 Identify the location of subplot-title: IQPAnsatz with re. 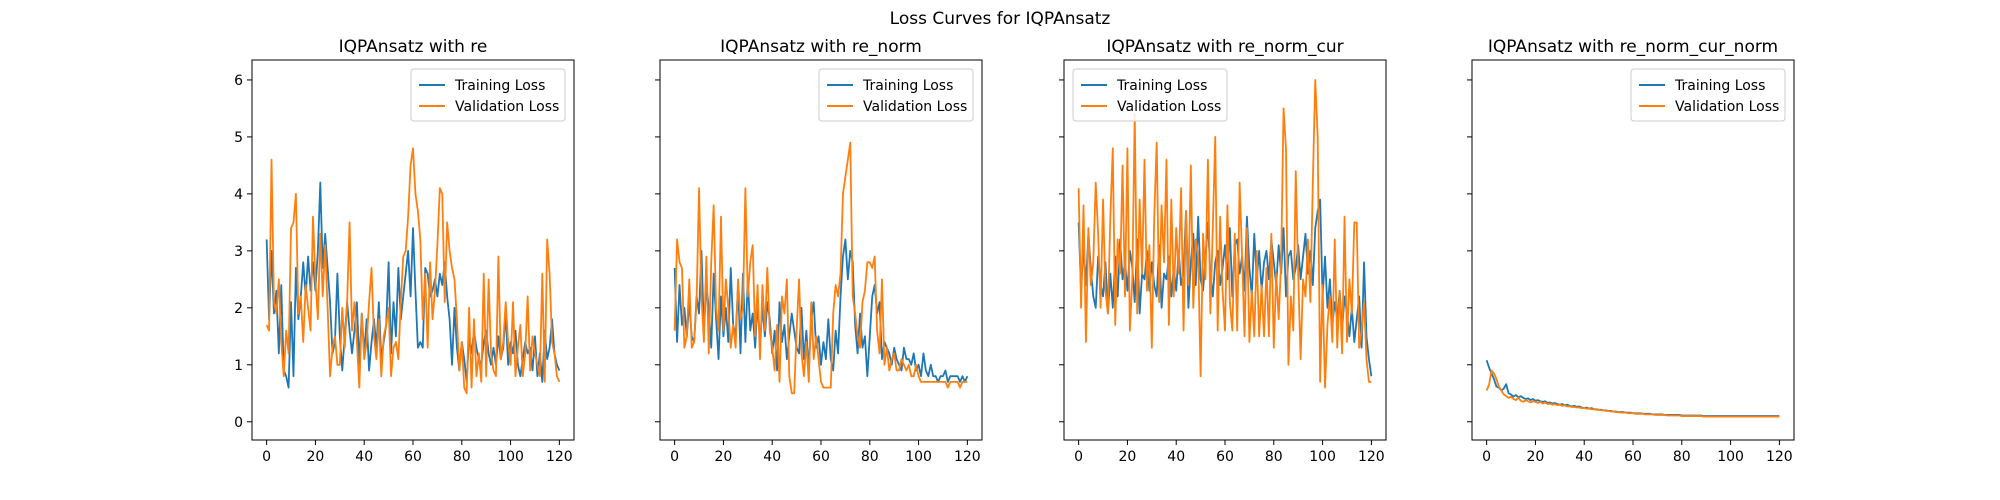
(413, 47).